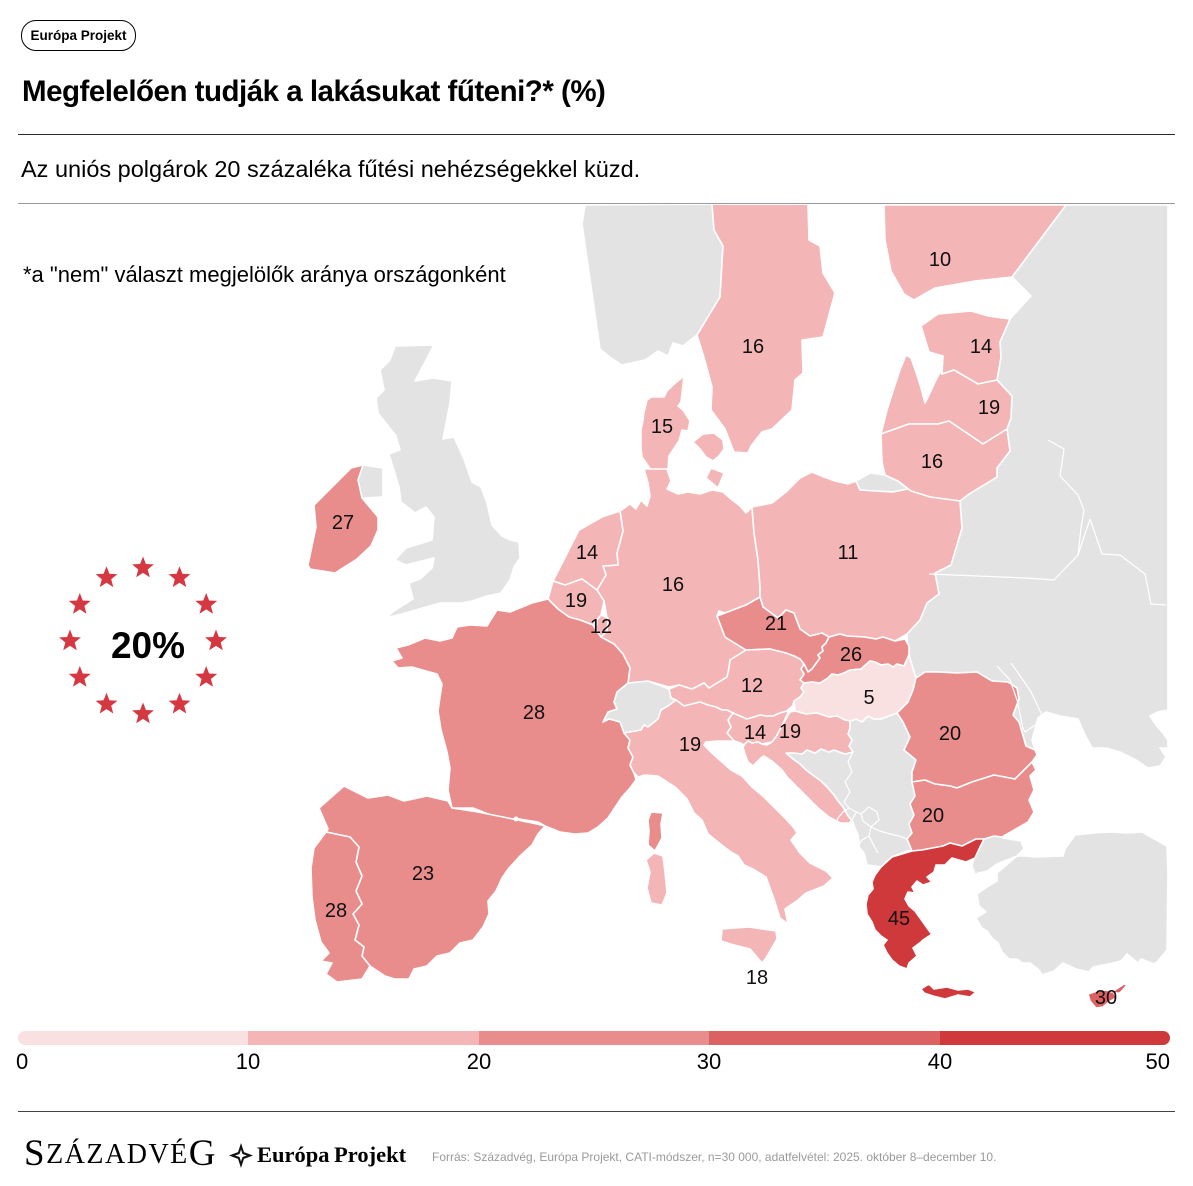 This screenshot has width=1193, height=1186. What do you see at coordinates (662, 427) in the screenshot?
I see `svg-text: 15` at bounding box center [662, 427].